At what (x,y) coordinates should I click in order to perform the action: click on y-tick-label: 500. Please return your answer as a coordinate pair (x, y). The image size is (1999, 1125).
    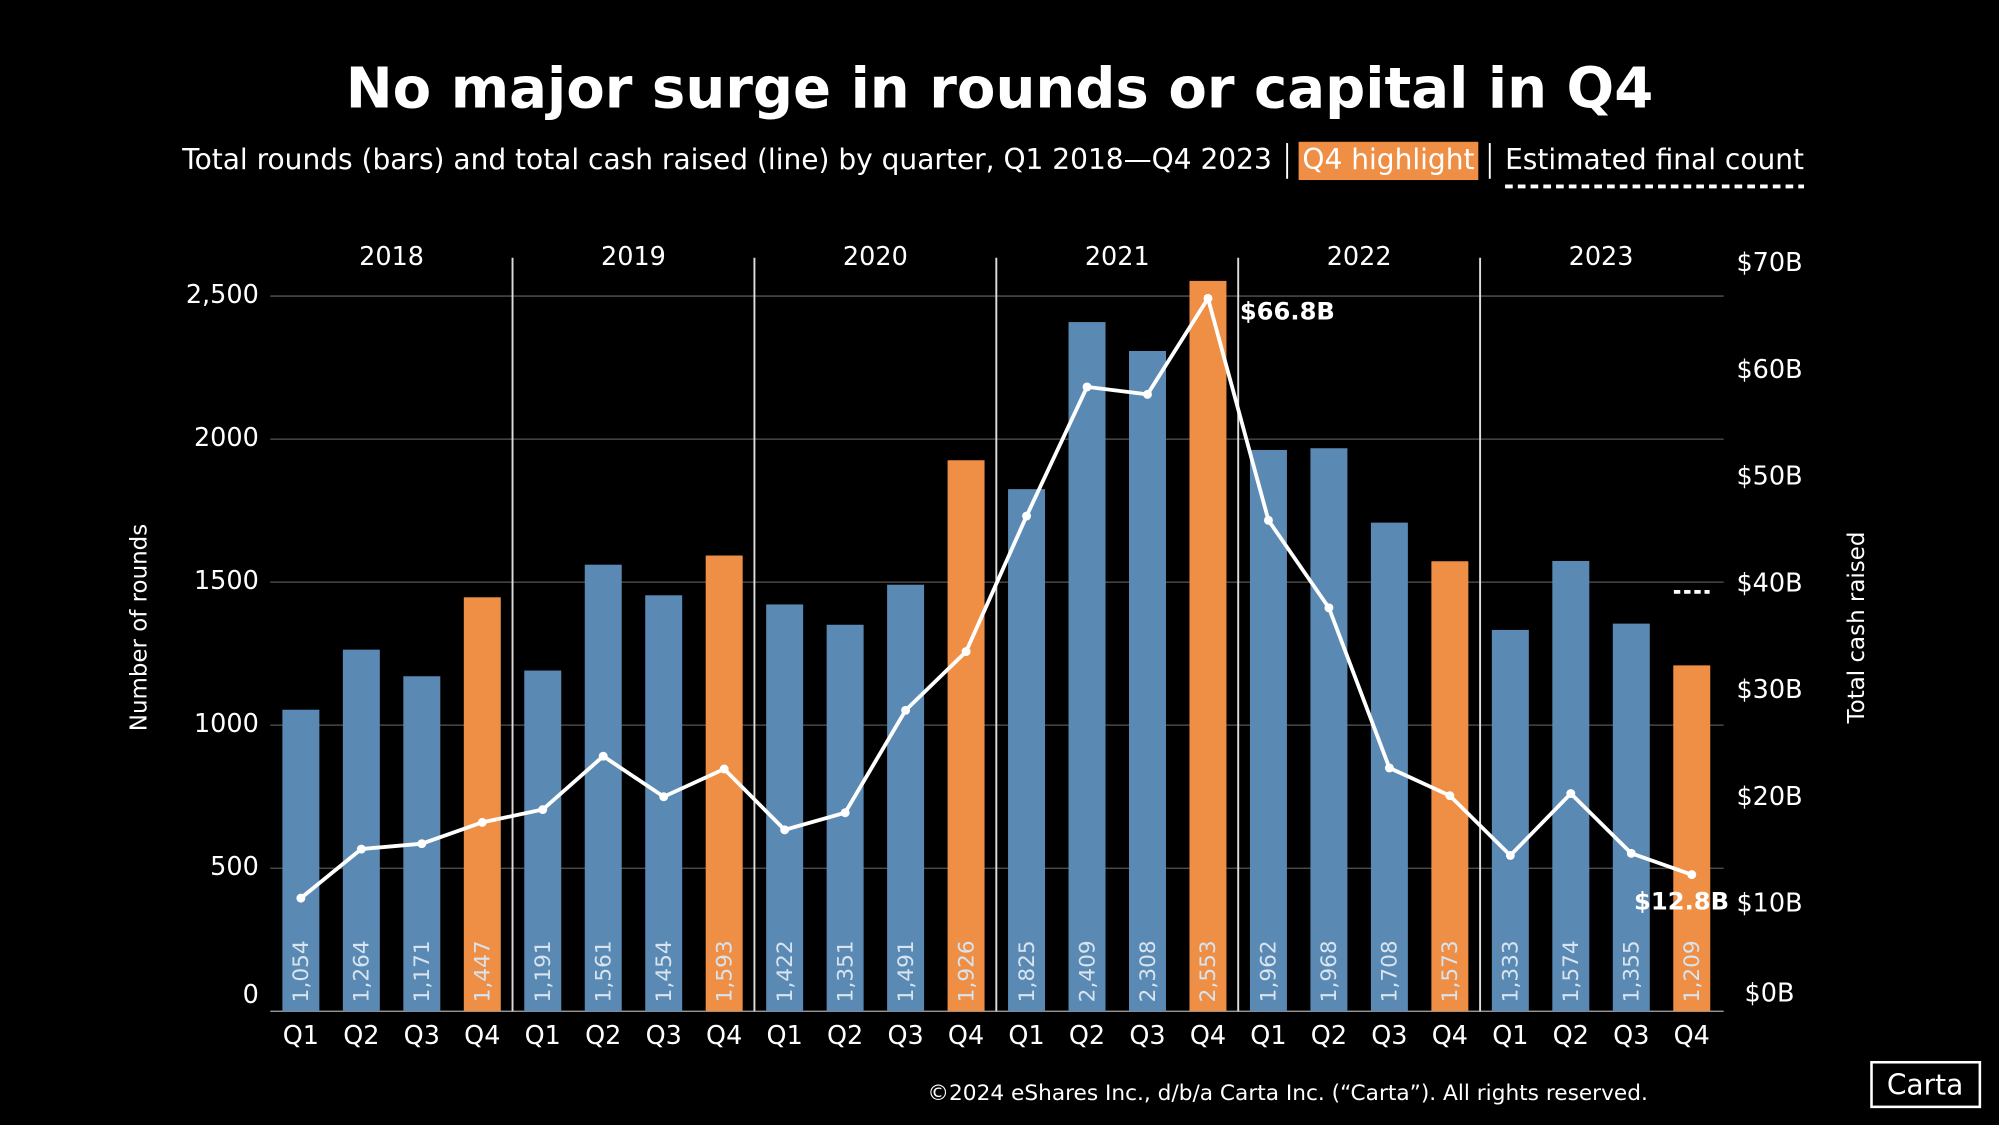
    Looking at the image, I should click on (234, 867).